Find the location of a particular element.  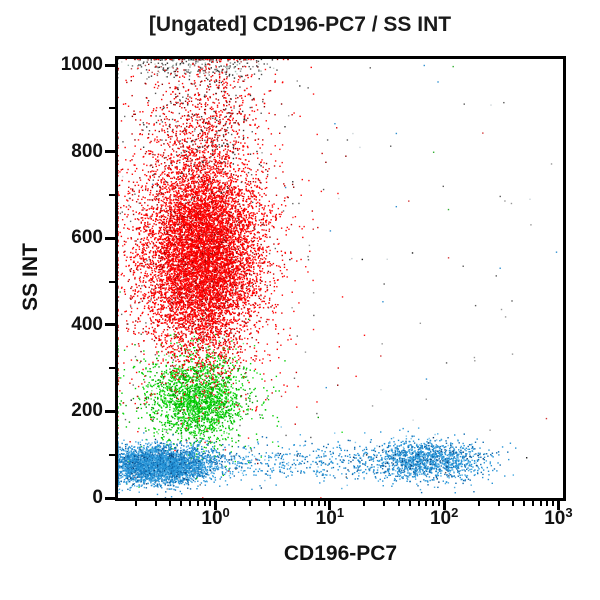

plot-title: [Ungated] CD196-PC7 / SS INT is located at coordinates (300, 24).